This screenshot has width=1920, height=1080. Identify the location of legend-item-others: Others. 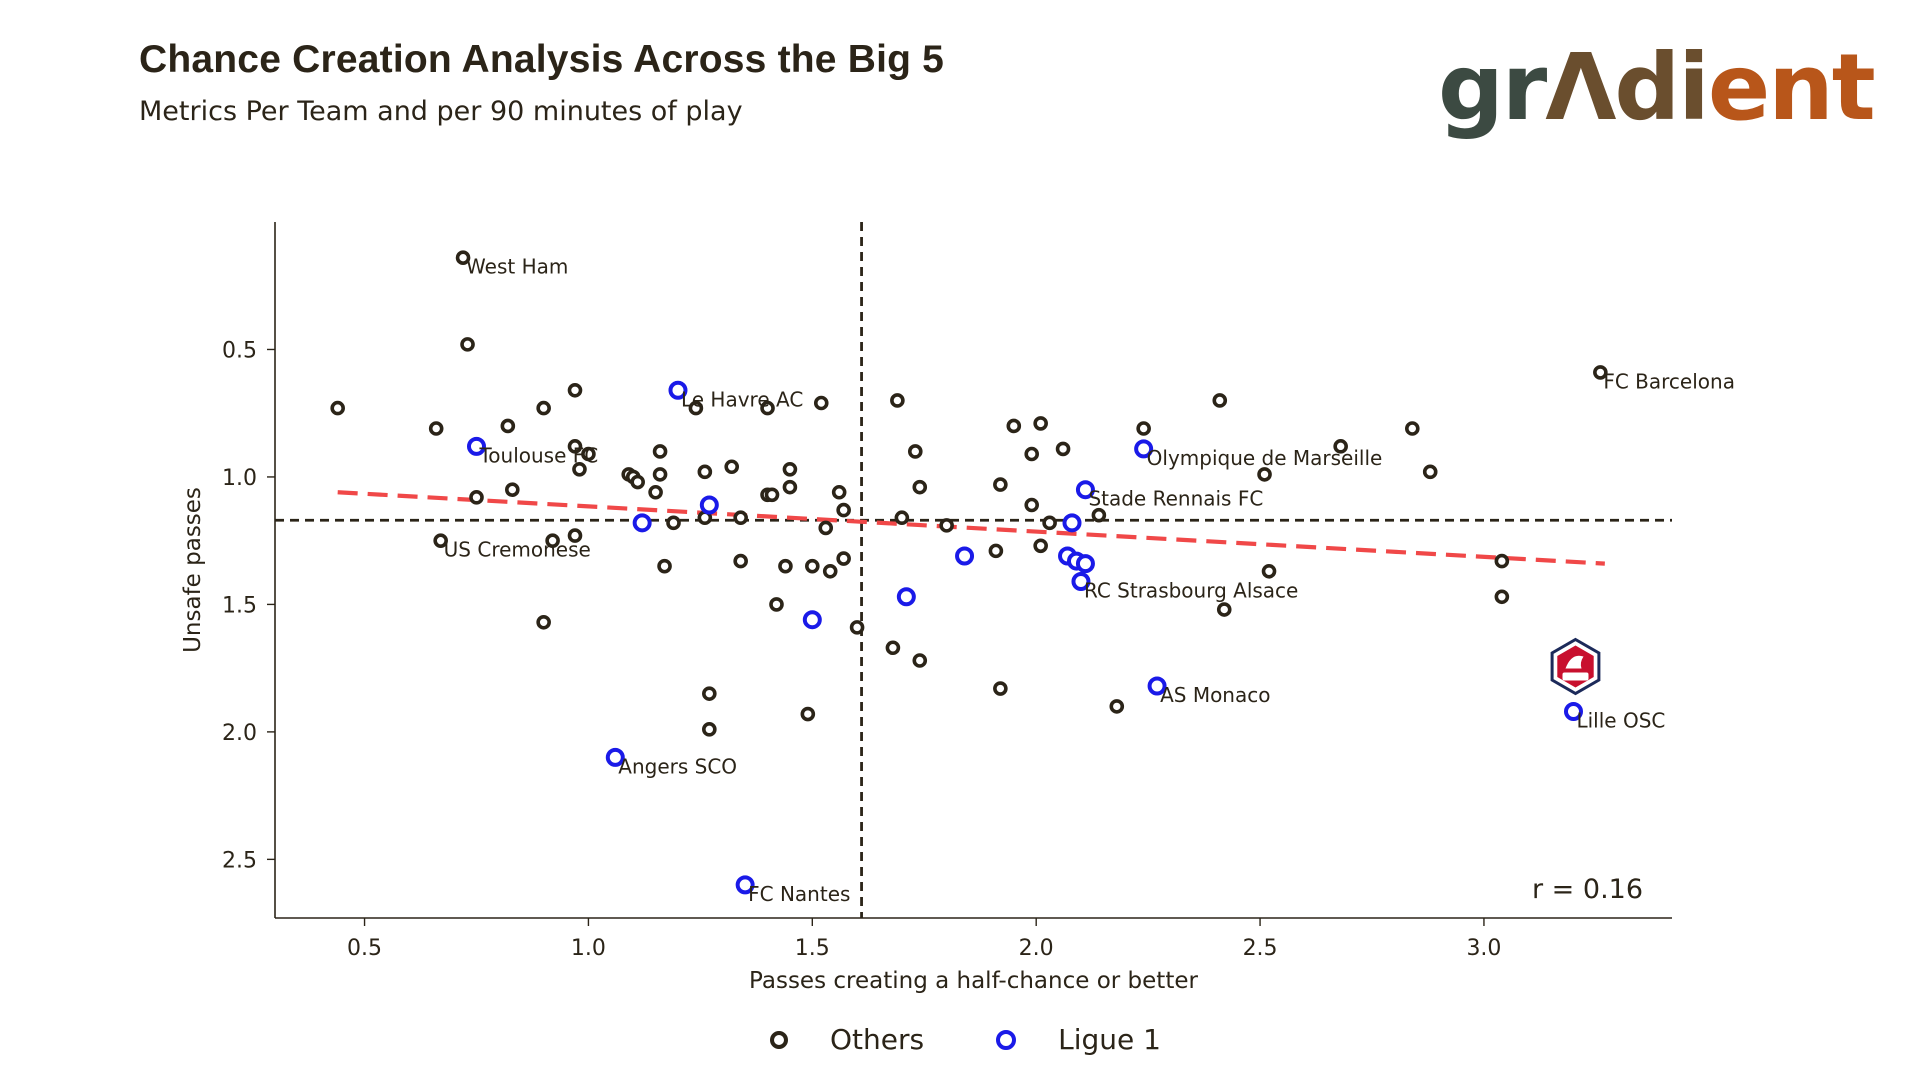
(847, 1039).